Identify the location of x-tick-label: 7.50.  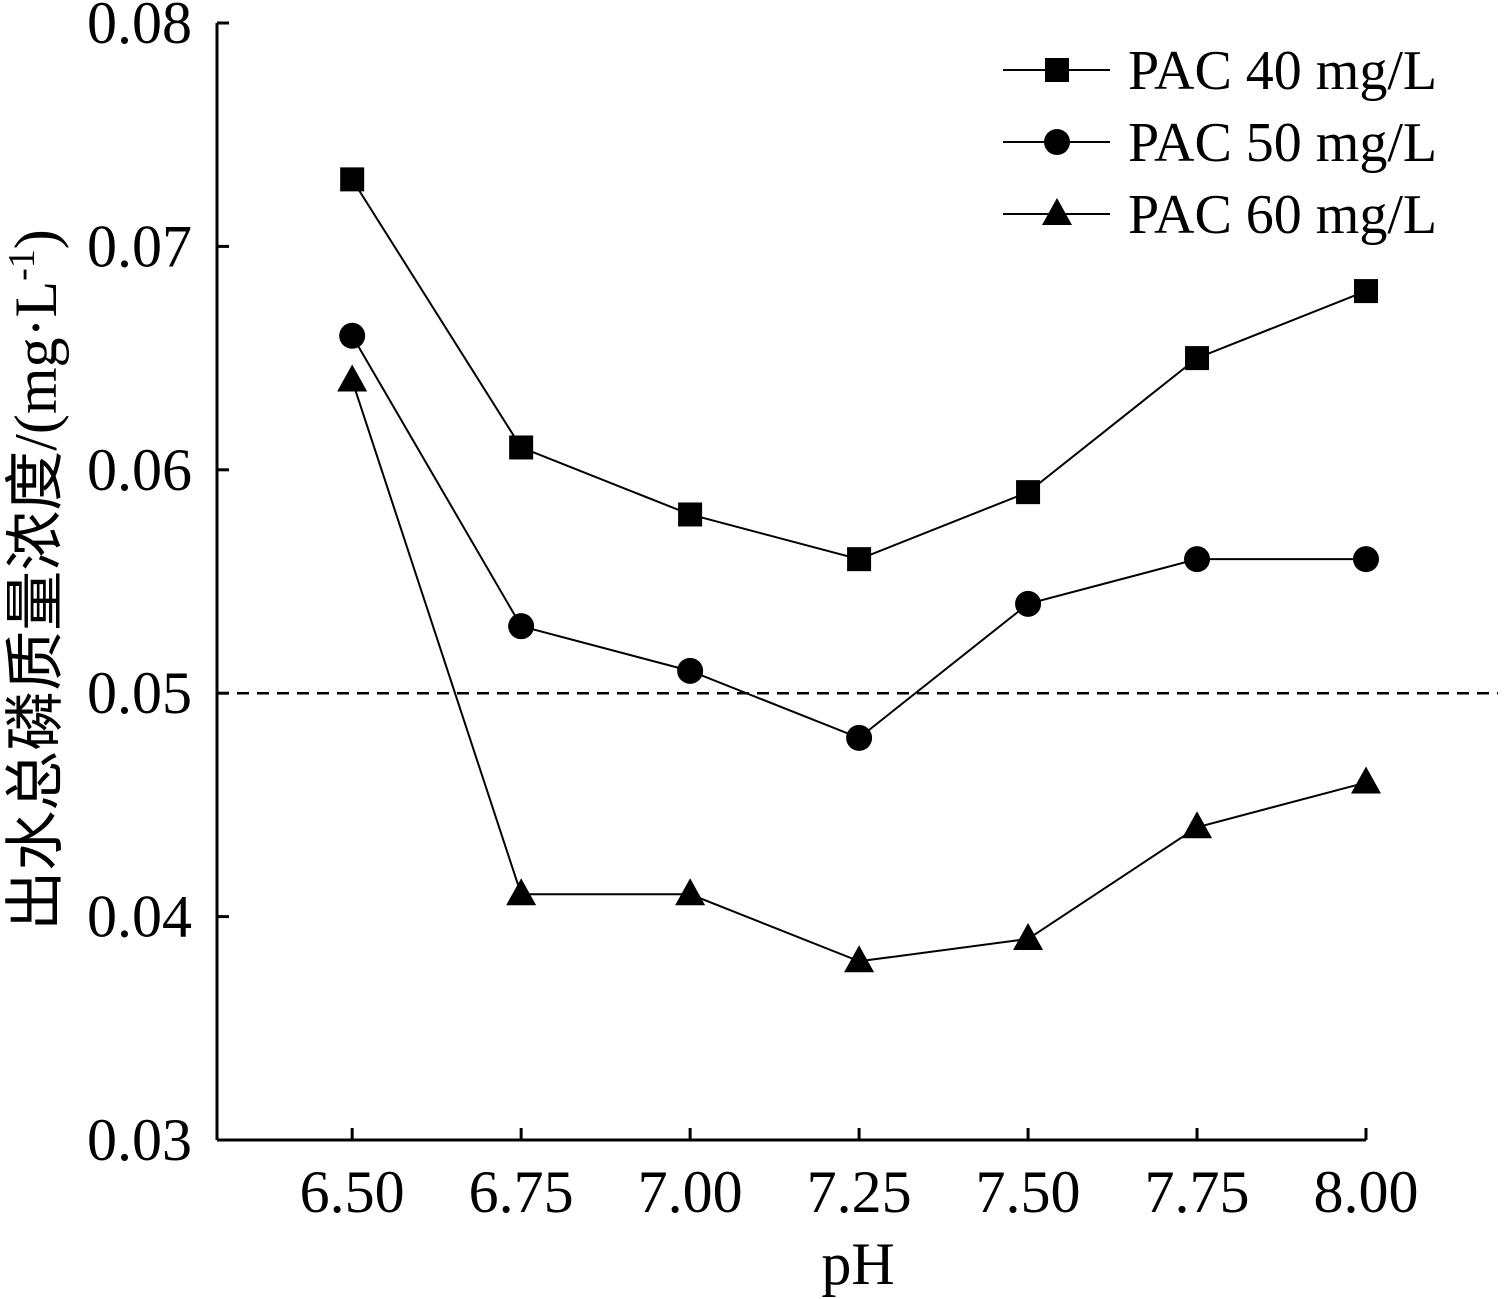
(1028, 1192).